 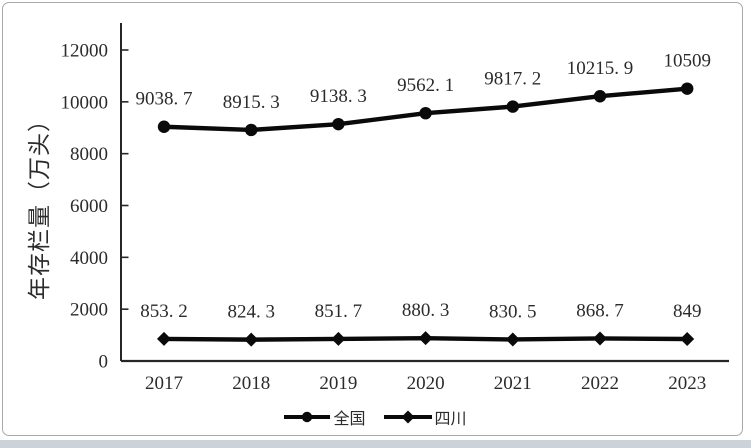 I want to click on legend-item-sichuan: 四川, so click(x=425, y=417).